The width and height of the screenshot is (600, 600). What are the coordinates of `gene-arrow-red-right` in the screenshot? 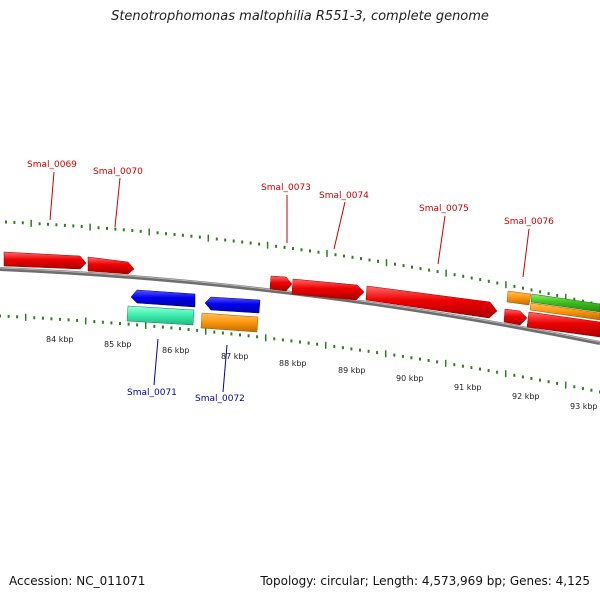 It's located at (563, 324).